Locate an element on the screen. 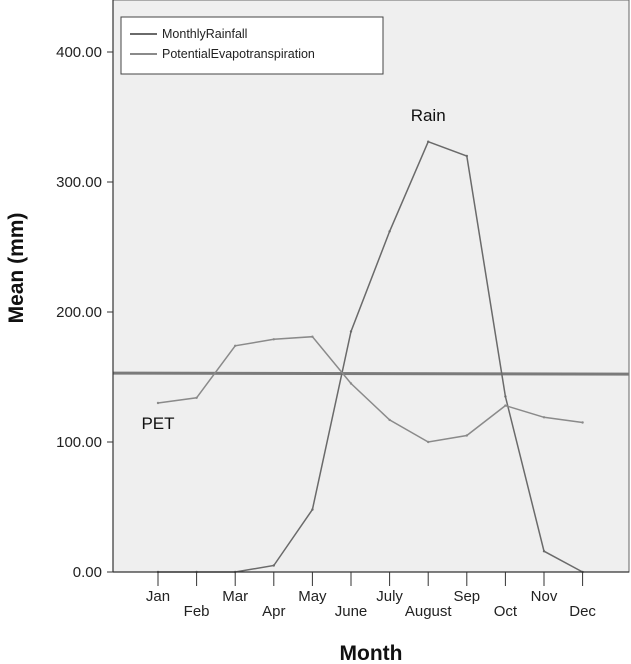 This screenshot has width=631, height=664. data-point-monthlyrainfall-oct is located at coordinates (505, 396).